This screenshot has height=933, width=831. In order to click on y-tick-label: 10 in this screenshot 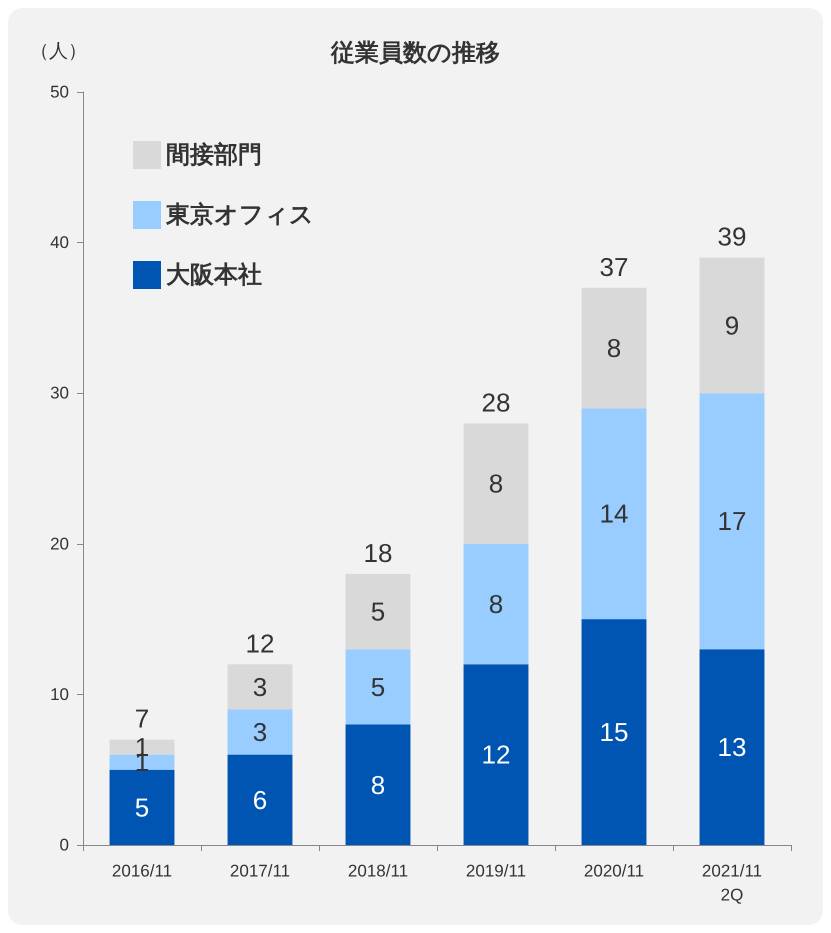, I will do `click(59, 694)`.